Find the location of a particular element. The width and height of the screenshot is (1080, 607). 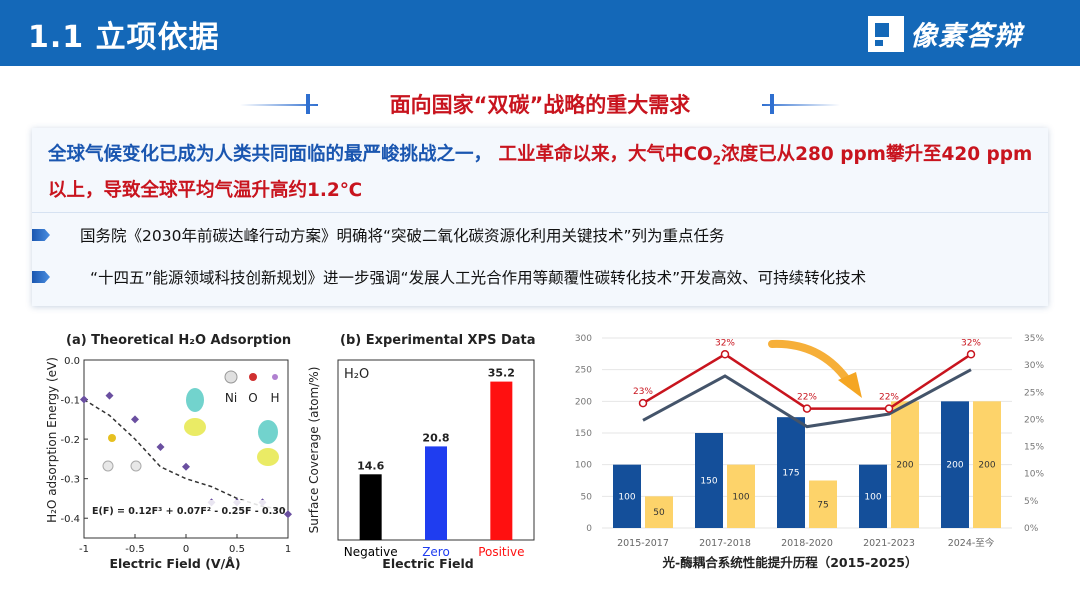

page-title: 1.1 立项依据 is located at coordinates (124, 37).